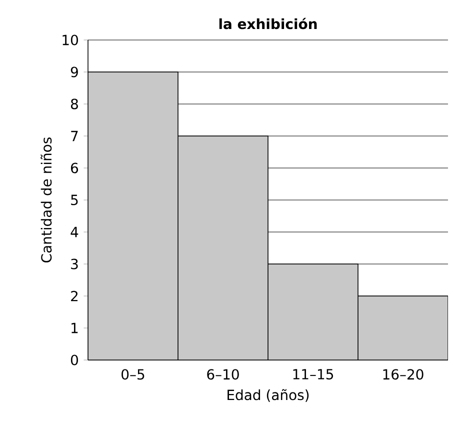 This screenshot has height=445, width=455. Describe the element at coordinates (223, 374) in the screenshot. I see `x-tick-label: 6–10` at that location.